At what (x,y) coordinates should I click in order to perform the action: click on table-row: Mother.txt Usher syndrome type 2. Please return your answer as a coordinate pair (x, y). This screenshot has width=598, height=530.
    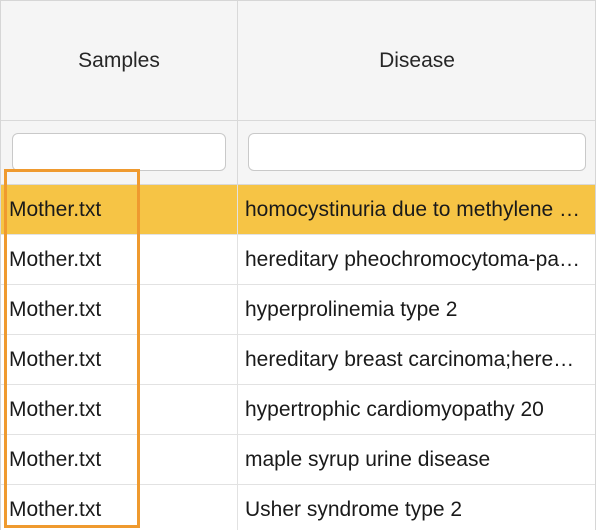
    Looking at the image, I should click on (298, 507).